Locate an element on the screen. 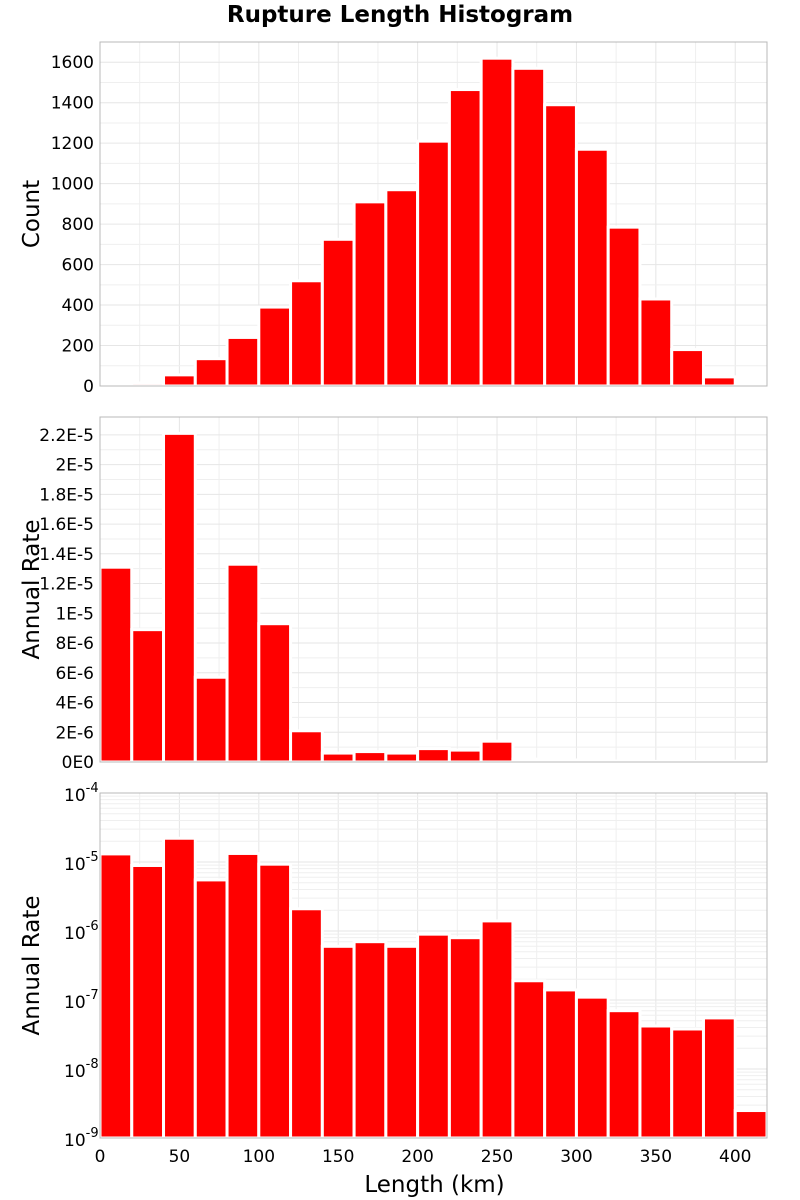 The image size is (800, 1200). y-tick-label: 10⁻⁶ is located at coordinates (81, 931).